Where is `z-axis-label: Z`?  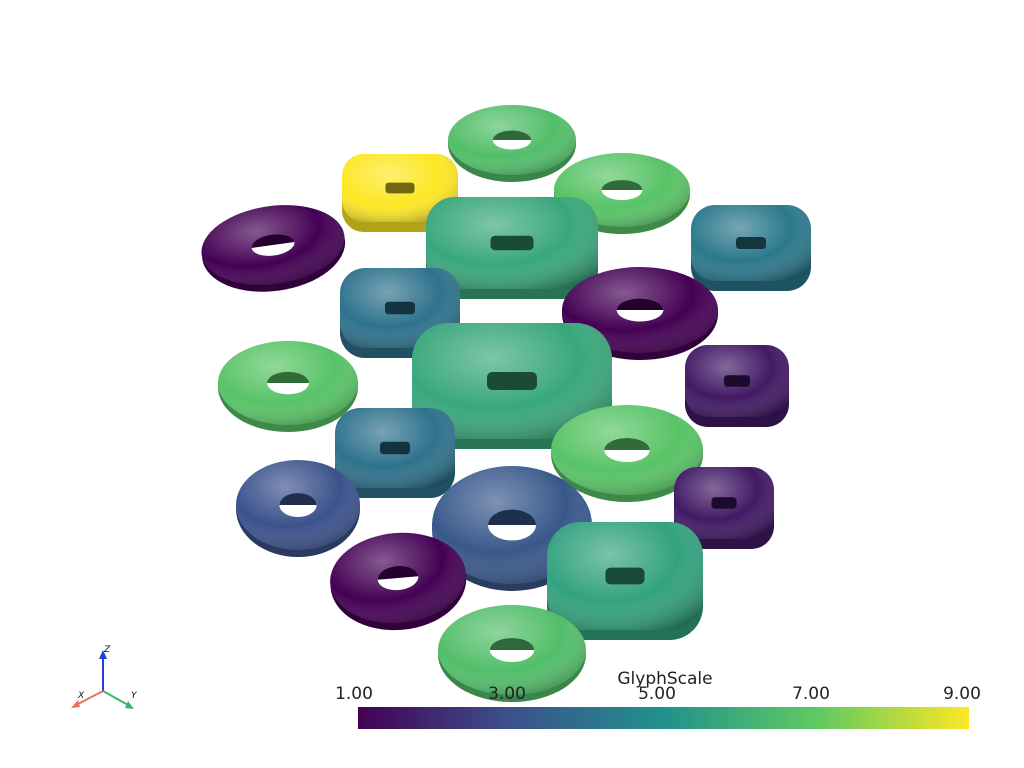 z-axis-label: Z is located at coordinates (107, 650).